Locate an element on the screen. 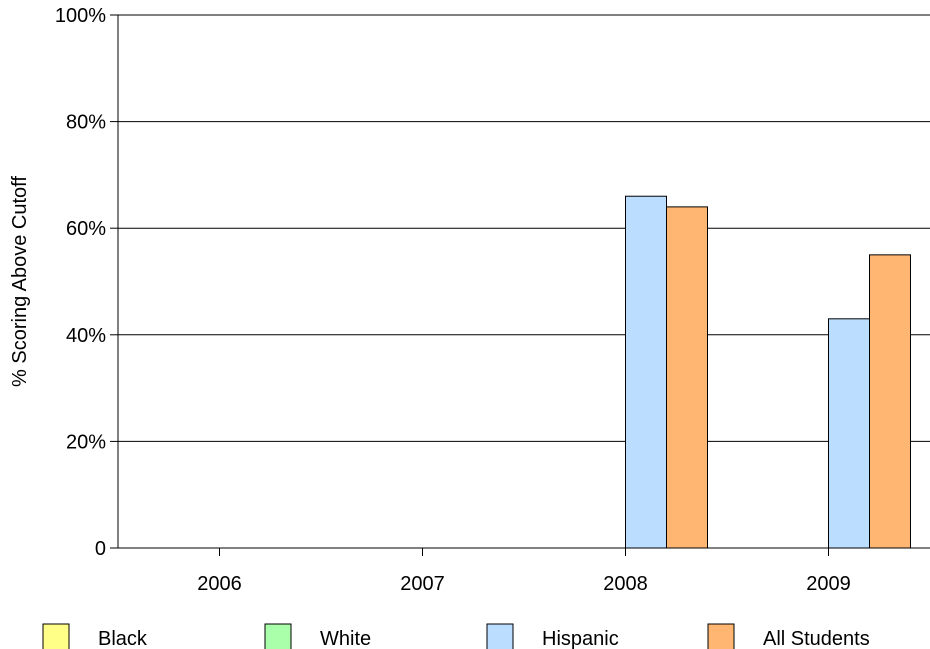 This screenshot has width=930, height=649. legend: Black White Hispanic All Students is located at coordinates (456, 636).